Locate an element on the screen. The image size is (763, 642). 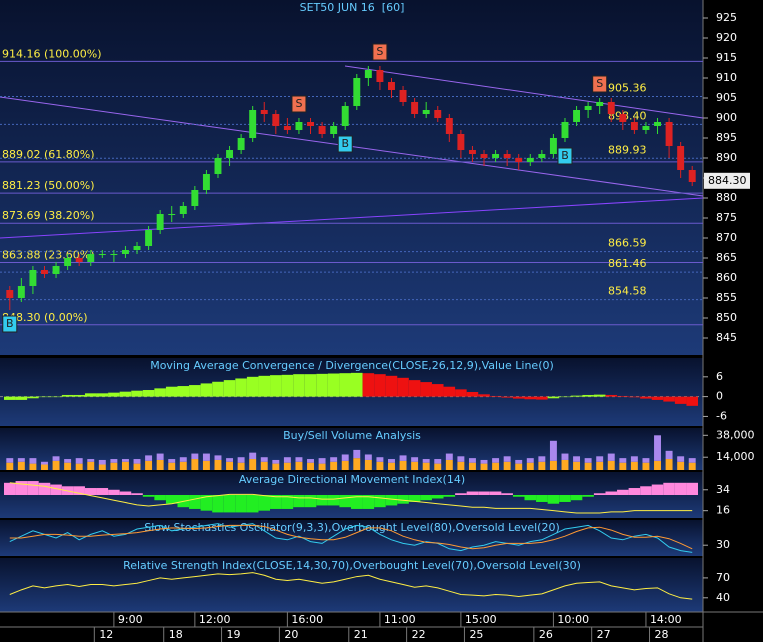
date-label: 18 is located at coordinates (176, 634).